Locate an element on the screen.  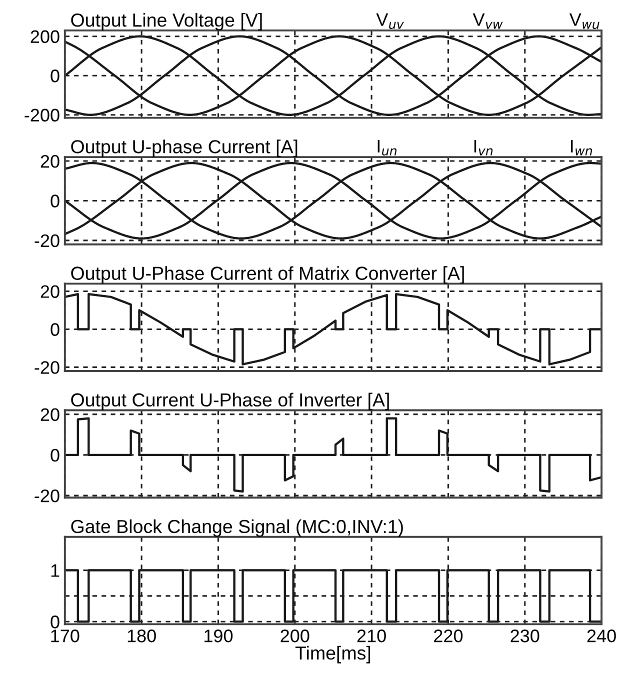
chart-title: Gate Block Change Signal (MC:0,INV:1) is located at coordinates (237, 528).